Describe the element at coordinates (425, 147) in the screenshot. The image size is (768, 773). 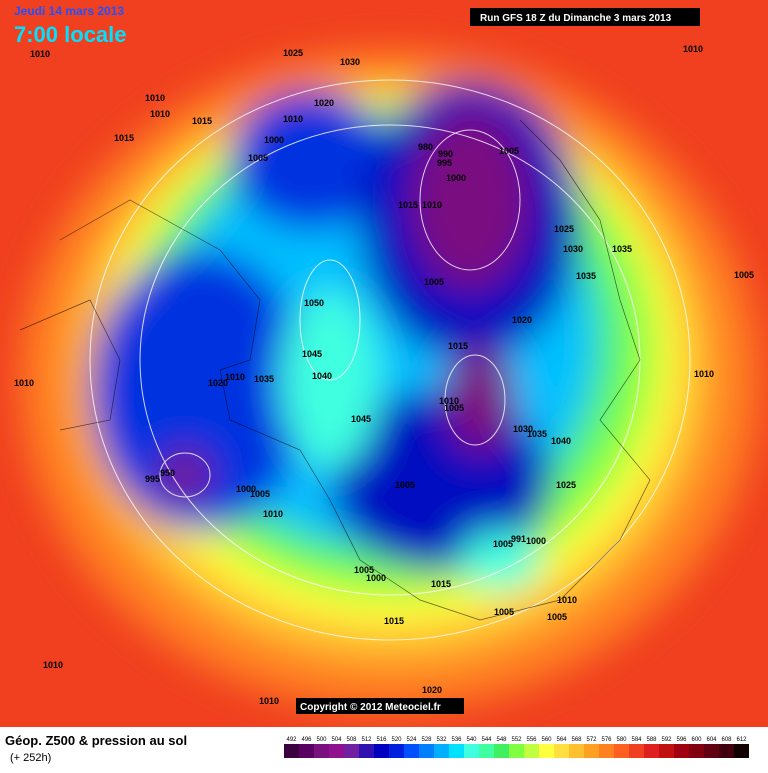
I see `isobar-label: 980` at that location.